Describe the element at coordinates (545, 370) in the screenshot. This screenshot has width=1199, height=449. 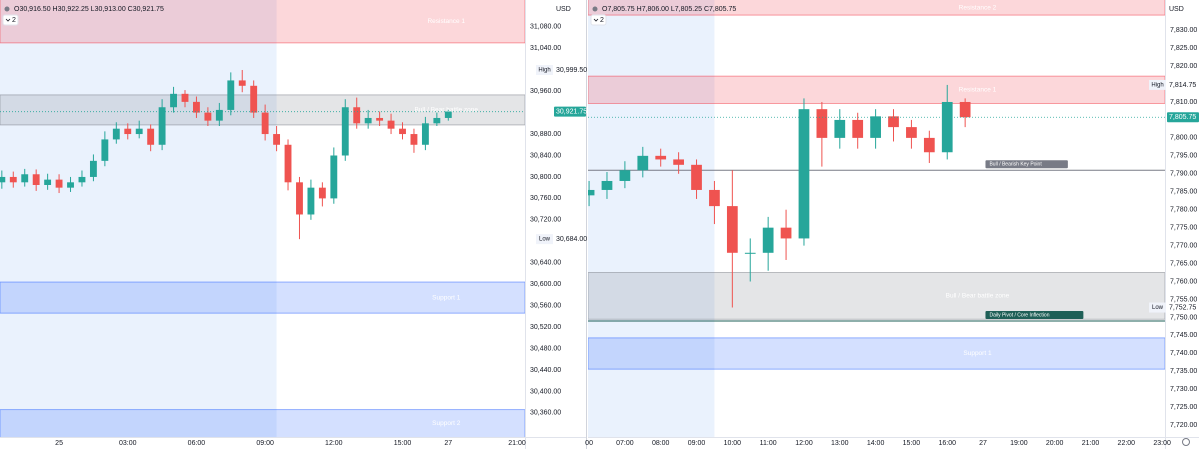
I see `y-tick-label: 30,440.00` at that location.